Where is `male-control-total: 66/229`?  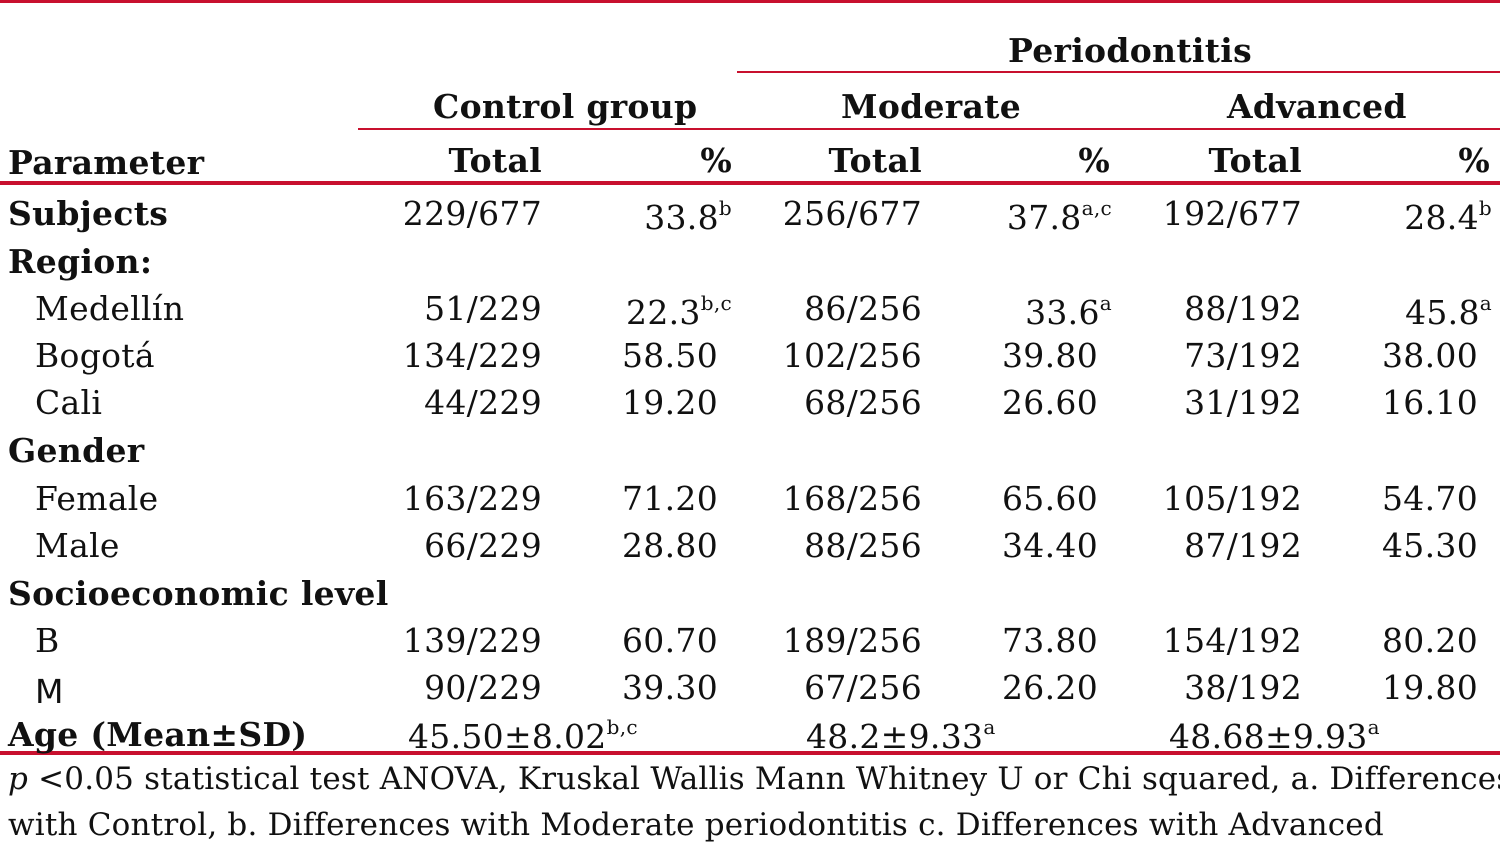
male-control-total: 66/229 is located at coordinates (483, 545).